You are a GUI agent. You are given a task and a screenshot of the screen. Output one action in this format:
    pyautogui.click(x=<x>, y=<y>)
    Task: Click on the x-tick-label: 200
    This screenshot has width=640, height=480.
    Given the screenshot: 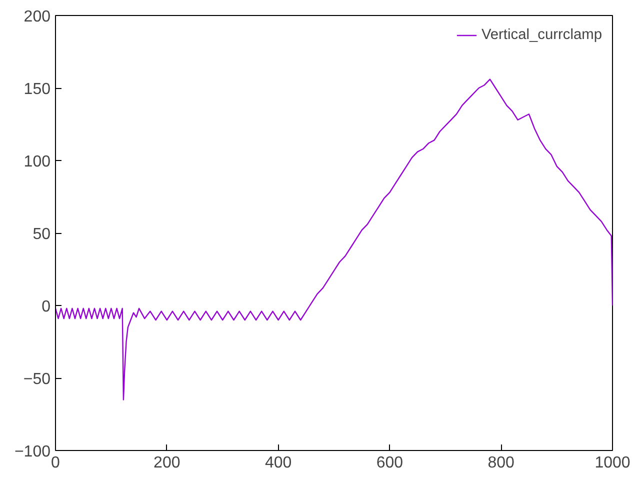 What is the action you would take?
    pyautogui.click(x=167, y=463)
    